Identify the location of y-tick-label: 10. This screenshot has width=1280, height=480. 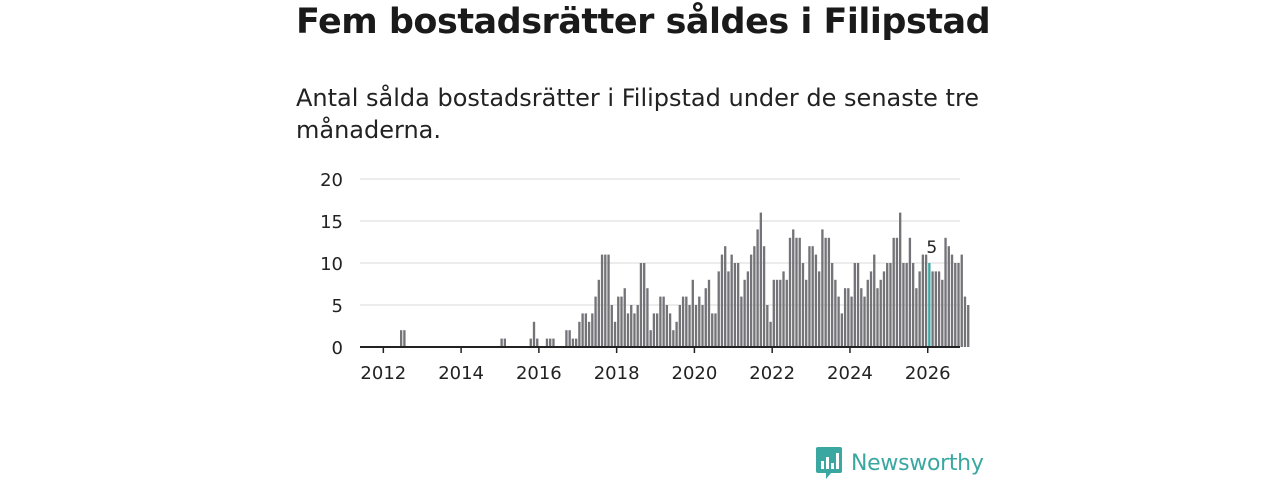
(331, 264).